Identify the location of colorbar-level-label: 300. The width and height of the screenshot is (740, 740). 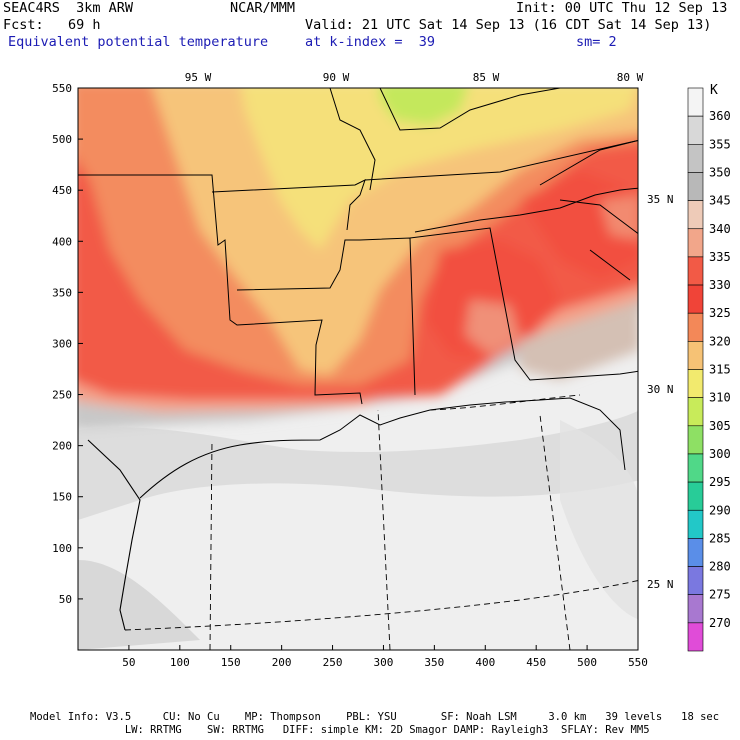
(720, 454).